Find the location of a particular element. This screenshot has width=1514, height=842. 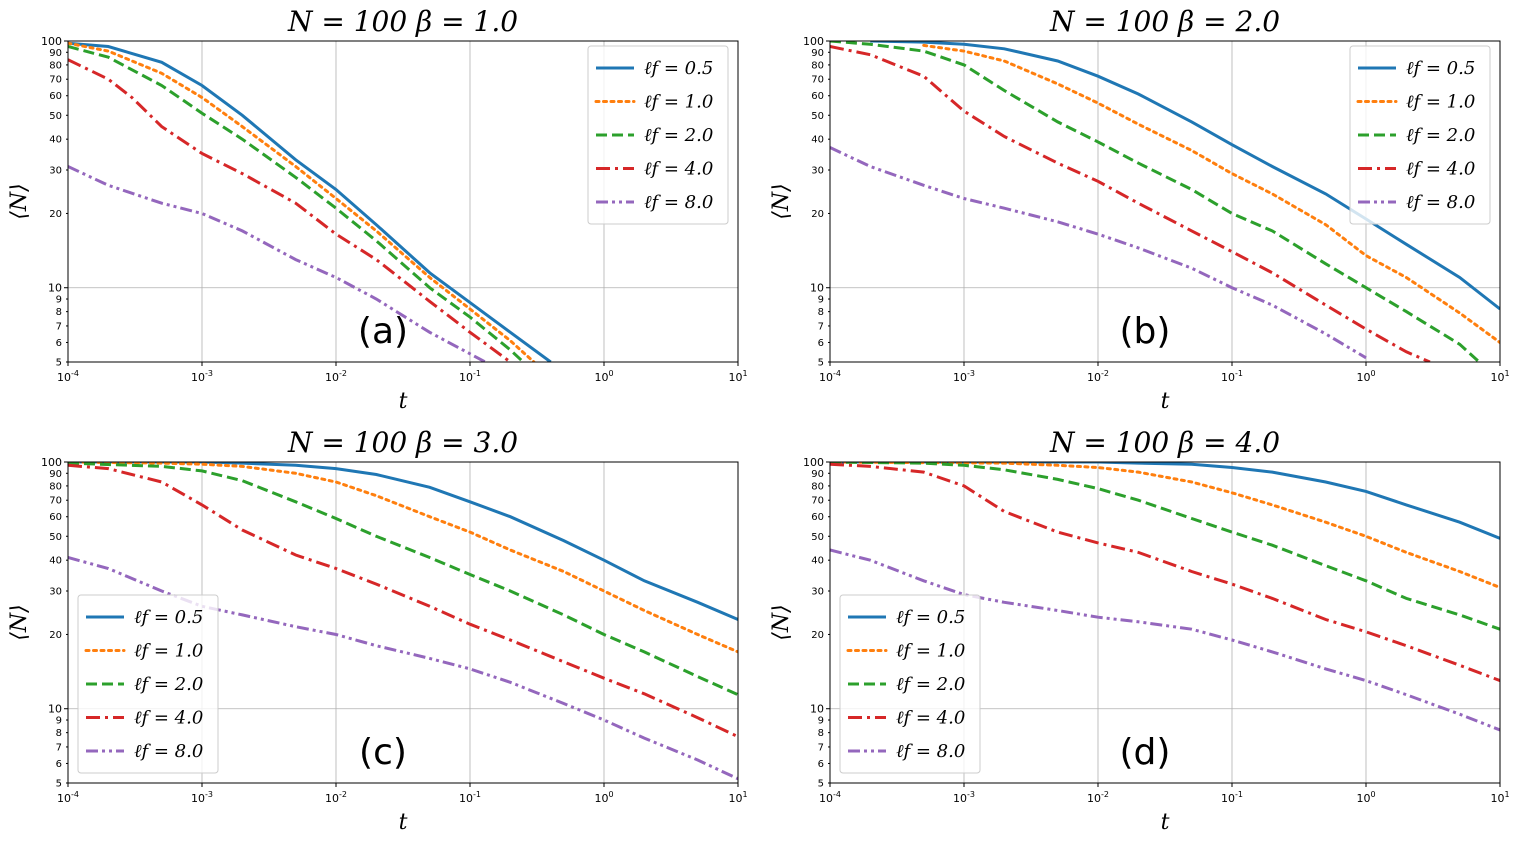

y-minor-tick-label: 6 is located at coordinates (821, 764).